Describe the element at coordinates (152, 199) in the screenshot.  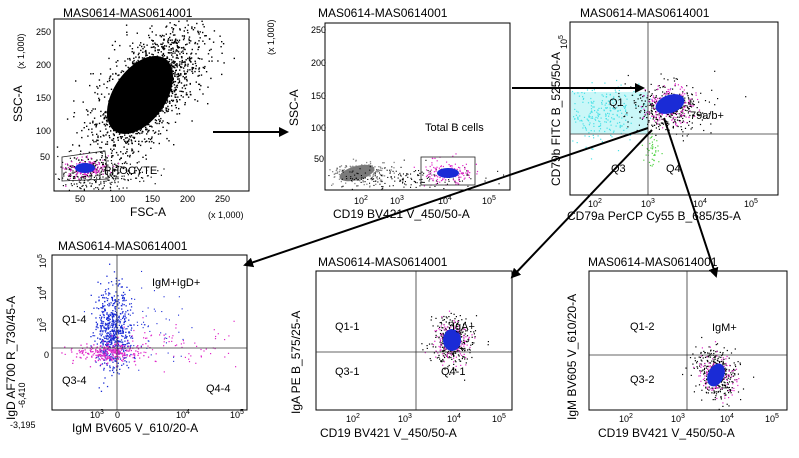
I see `x-tick: 150` at that location.